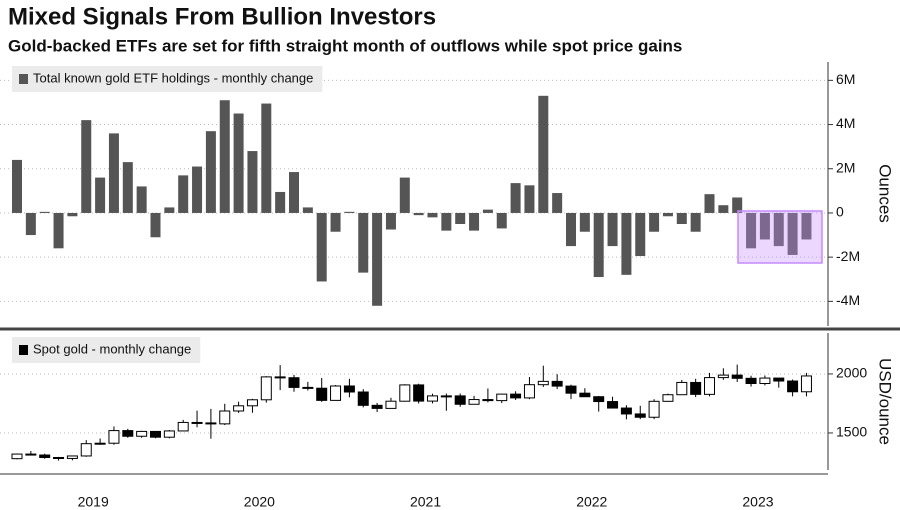  What do you see at coordinates (167, 79) in the screenshot?
I see `legend-box` at bounding box center [167, 79].